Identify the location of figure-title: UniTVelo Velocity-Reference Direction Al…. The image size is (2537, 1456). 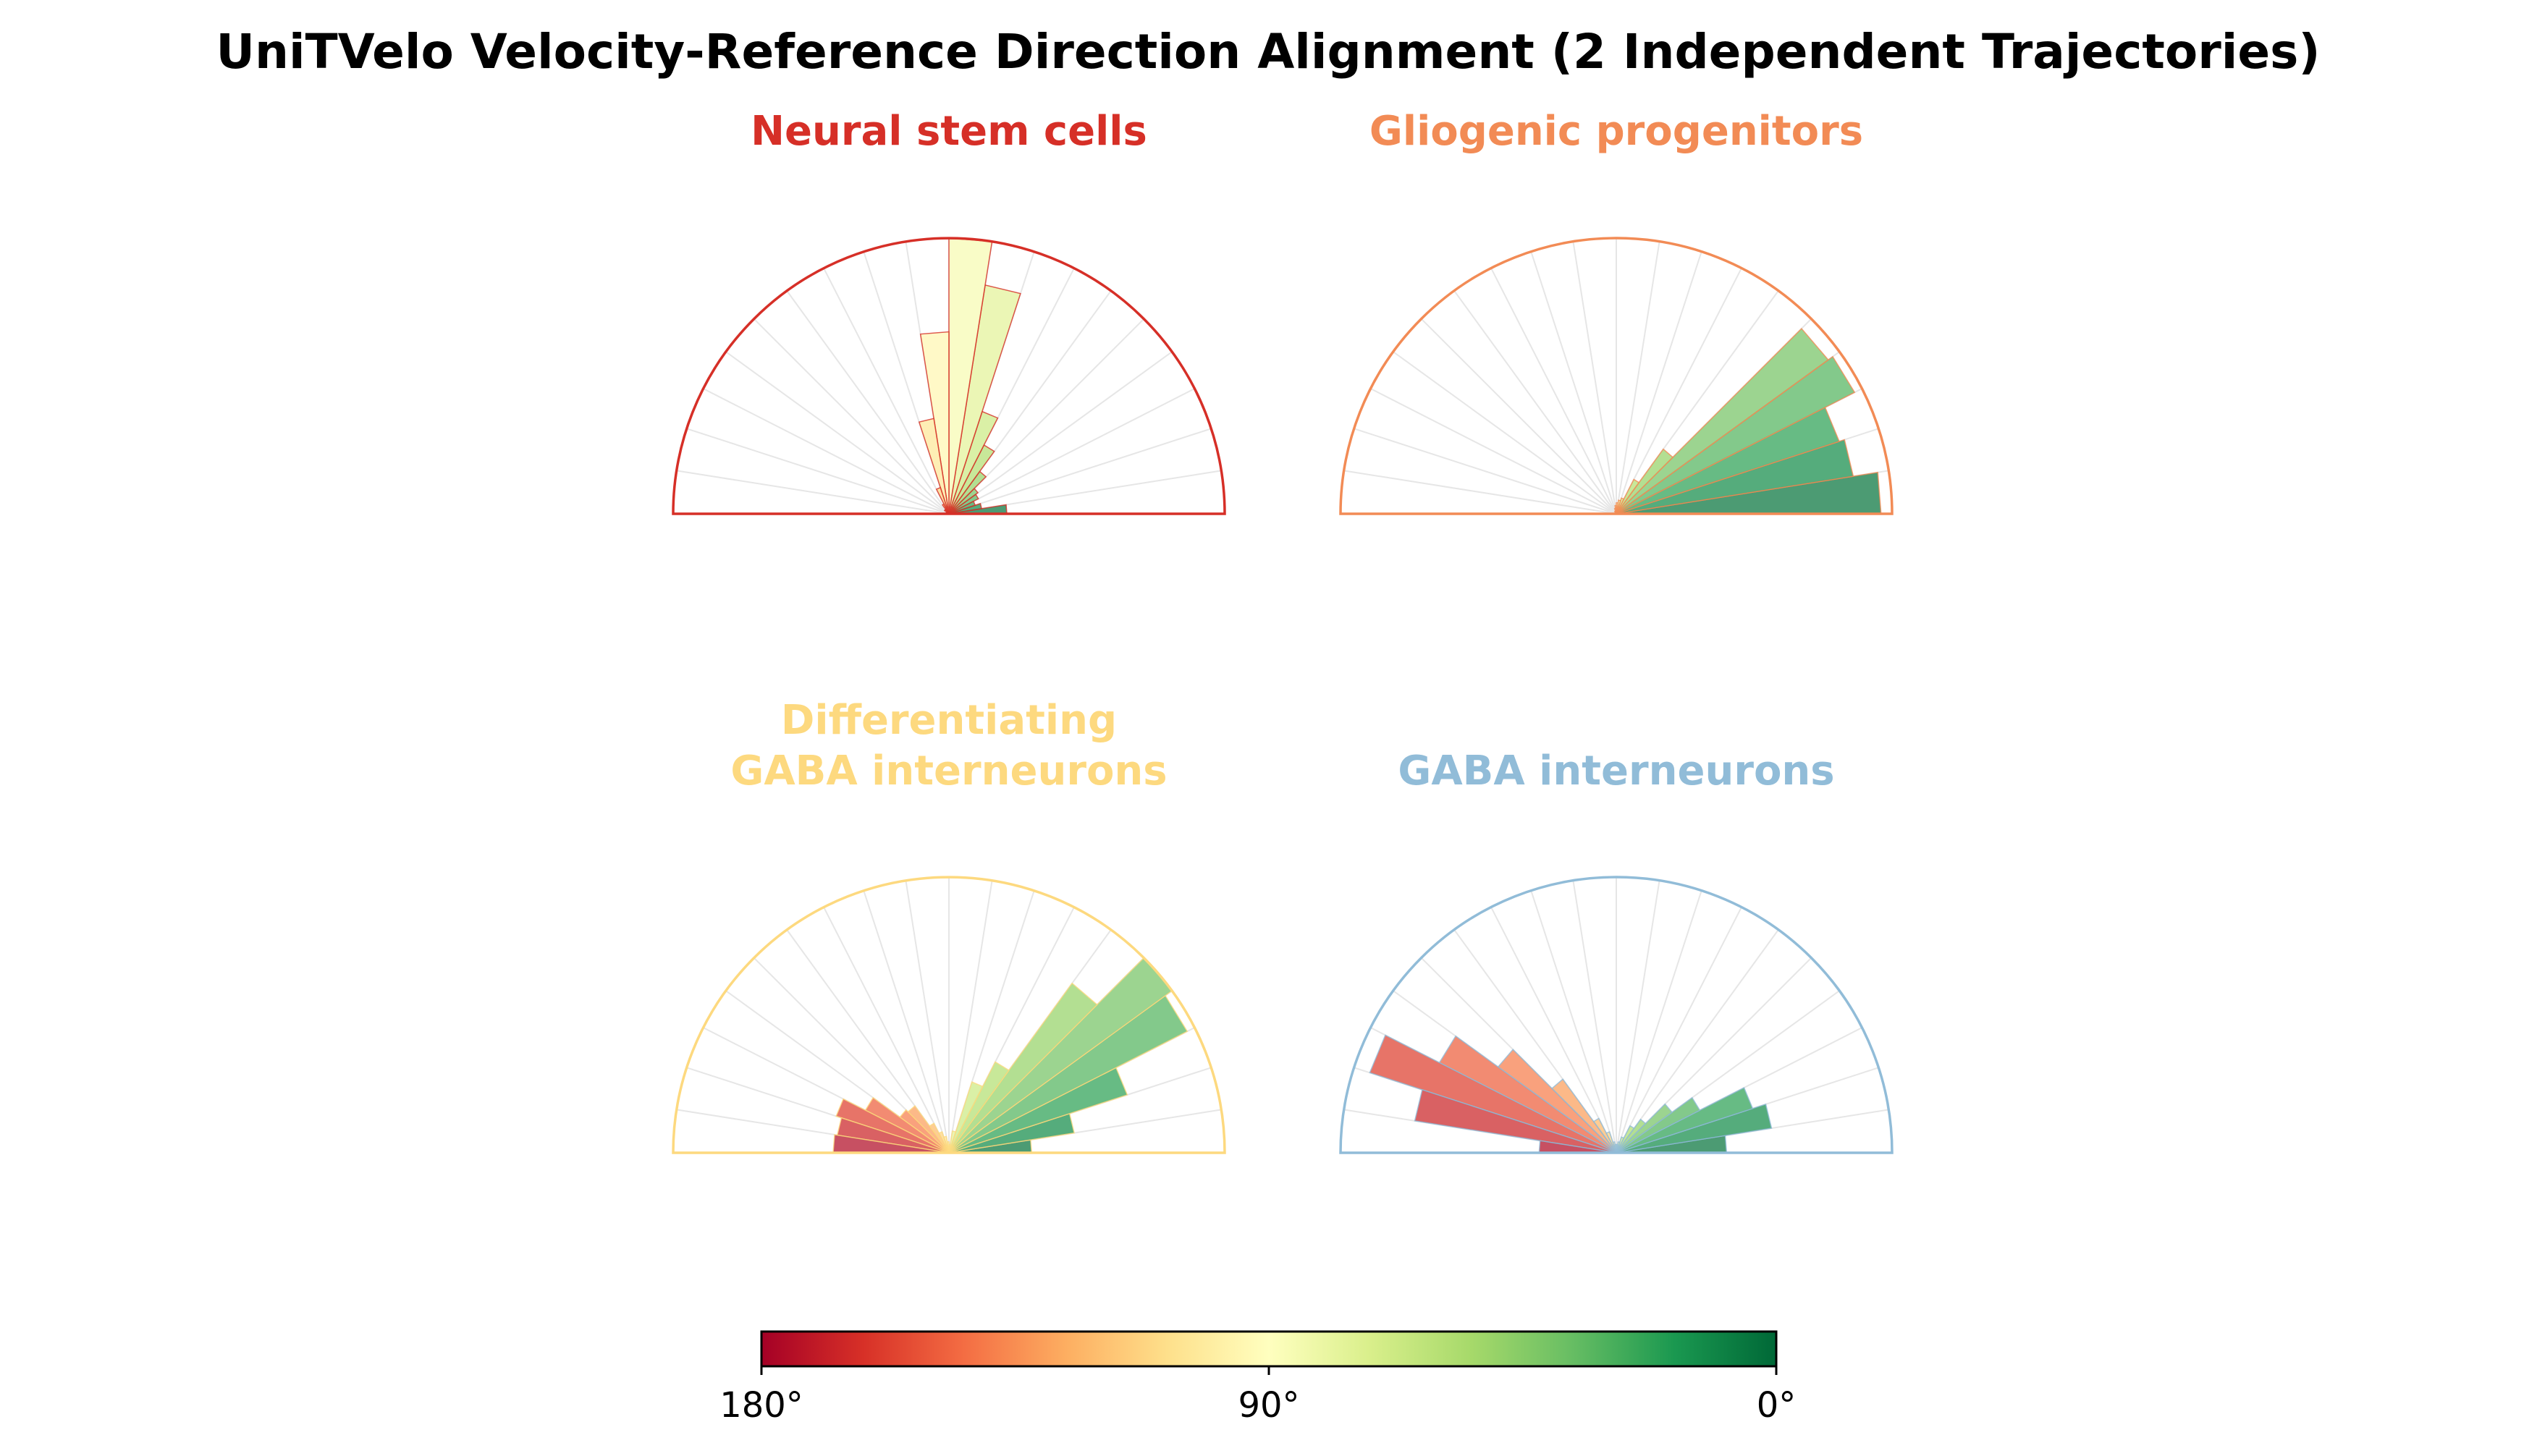
(1268, 52).